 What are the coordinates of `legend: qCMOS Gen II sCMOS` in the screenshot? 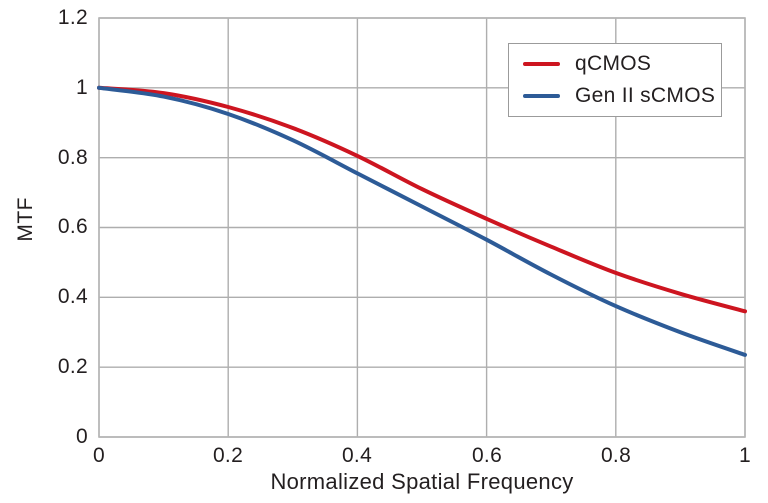 It's located at (615, 80).